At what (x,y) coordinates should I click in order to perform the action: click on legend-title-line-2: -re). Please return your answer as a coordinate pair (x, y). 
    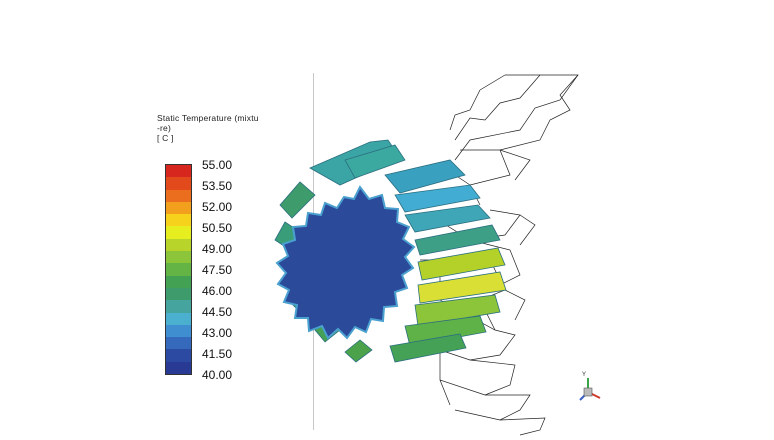
    Looking at the image, I should click on (164, 128).